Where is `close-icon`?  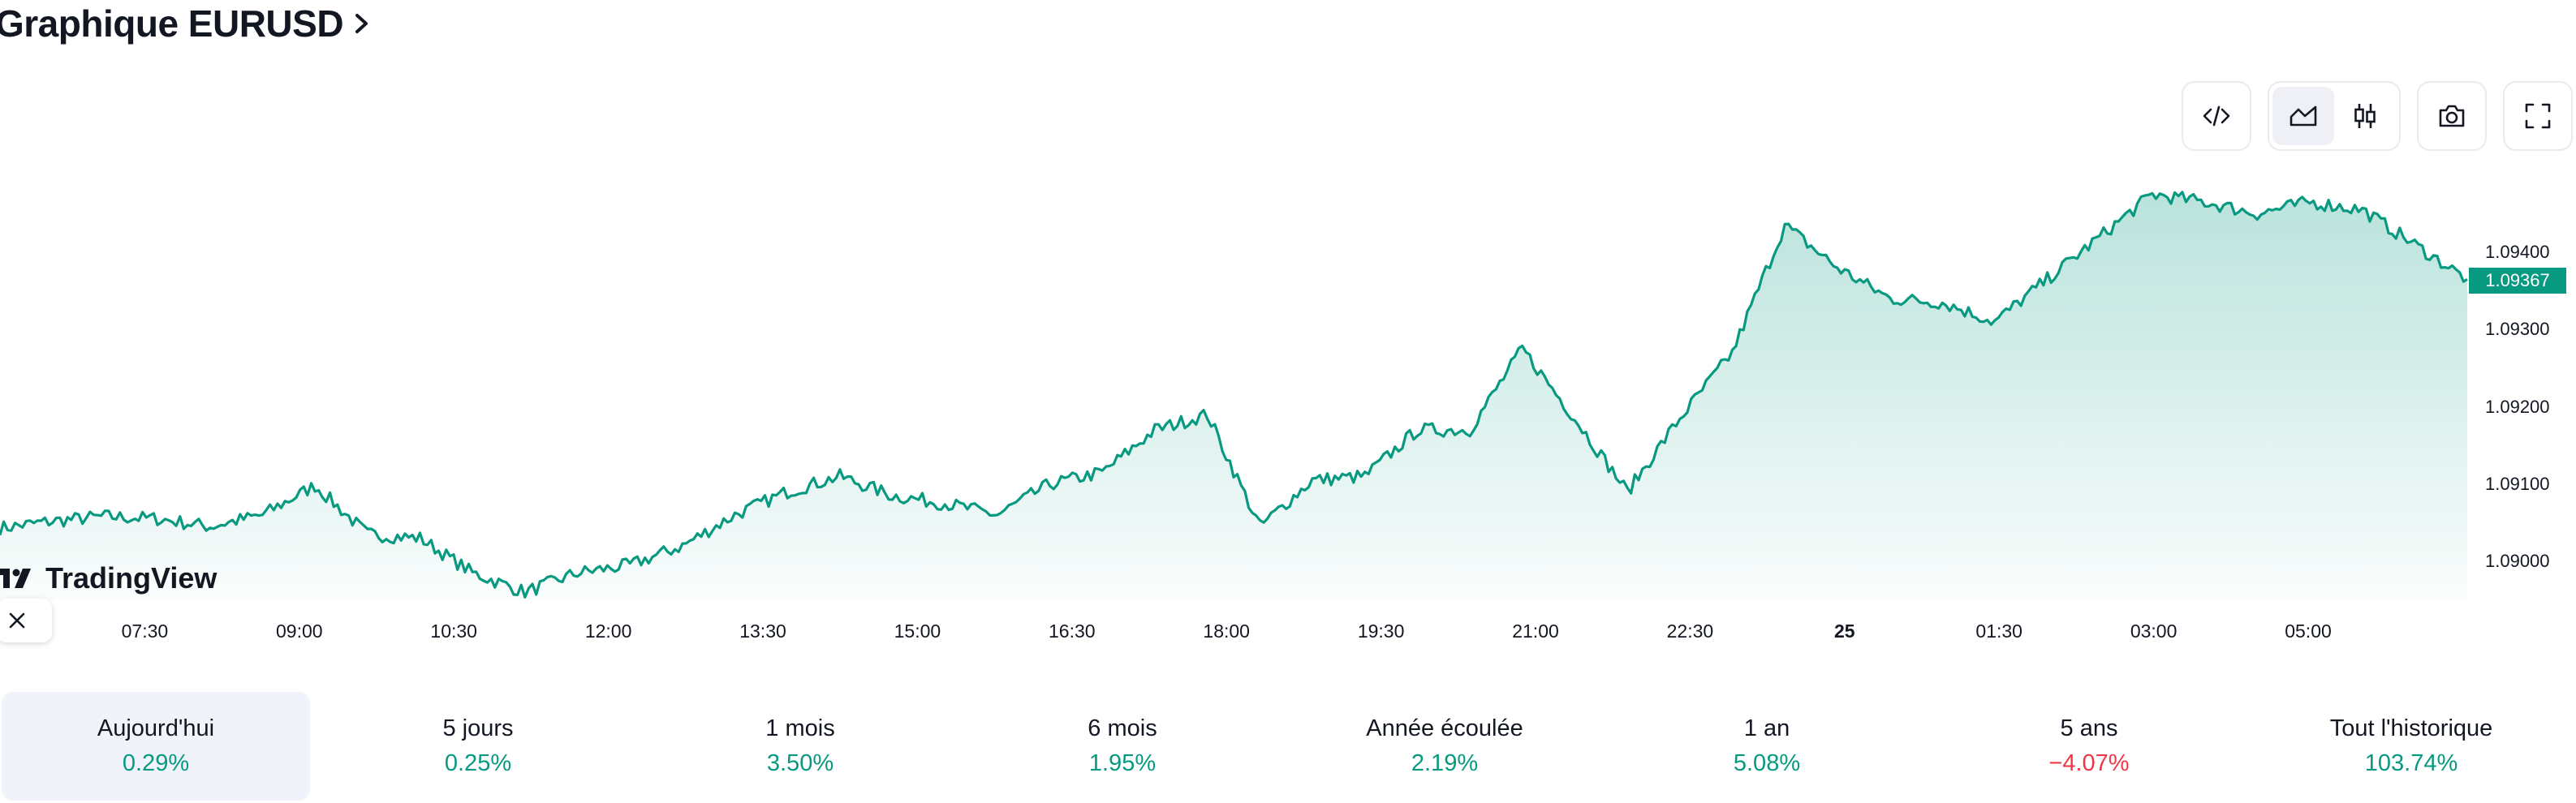 close-icon is located at coordinates (17, 620).